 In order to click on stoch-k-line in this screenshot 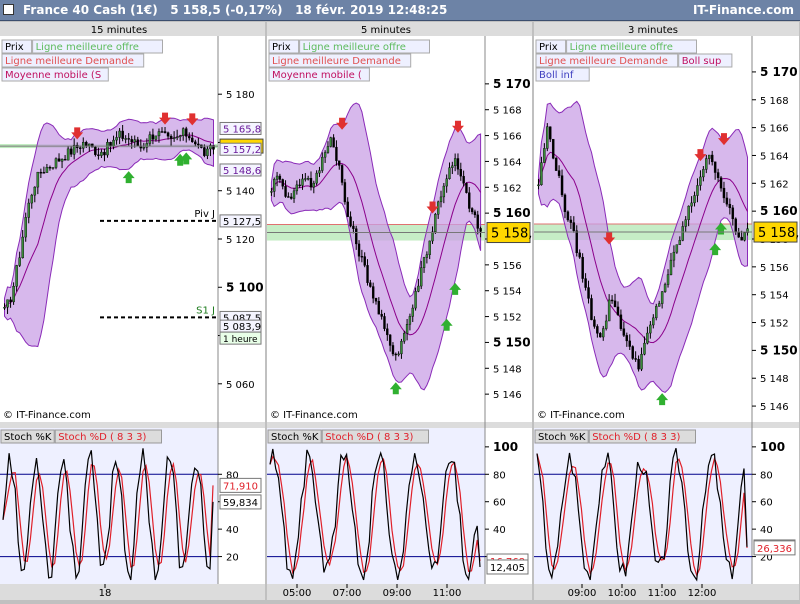, I will do `click(108, 514)`.